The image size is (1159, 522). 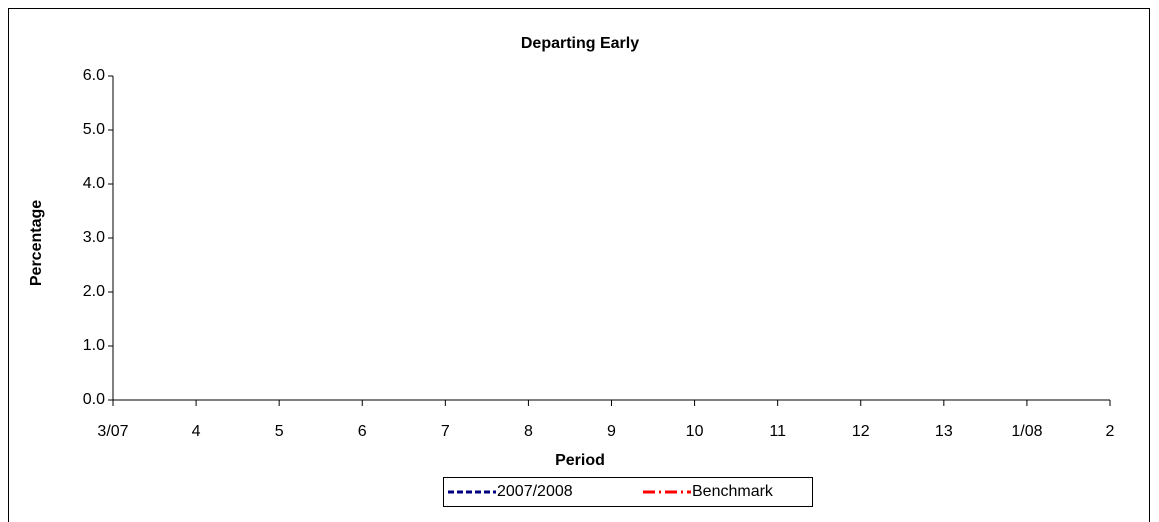 I want to click on y-tick-label: 3.0, so click(x=94, y=237).